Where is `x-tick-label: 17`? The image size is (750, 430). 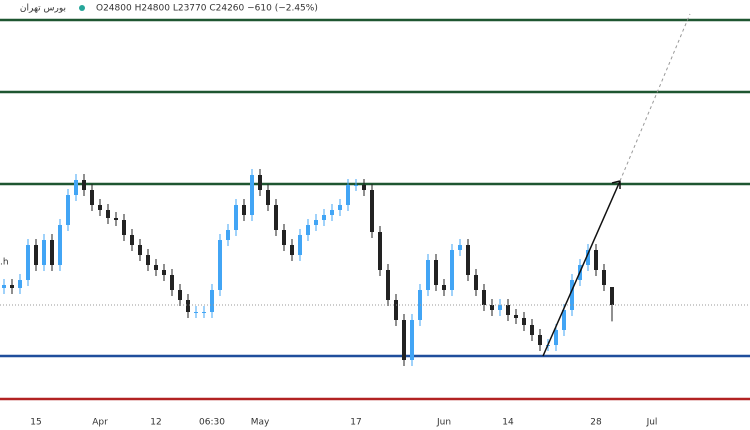 x-tick-label: 17 is located at coordinates (355, 423).